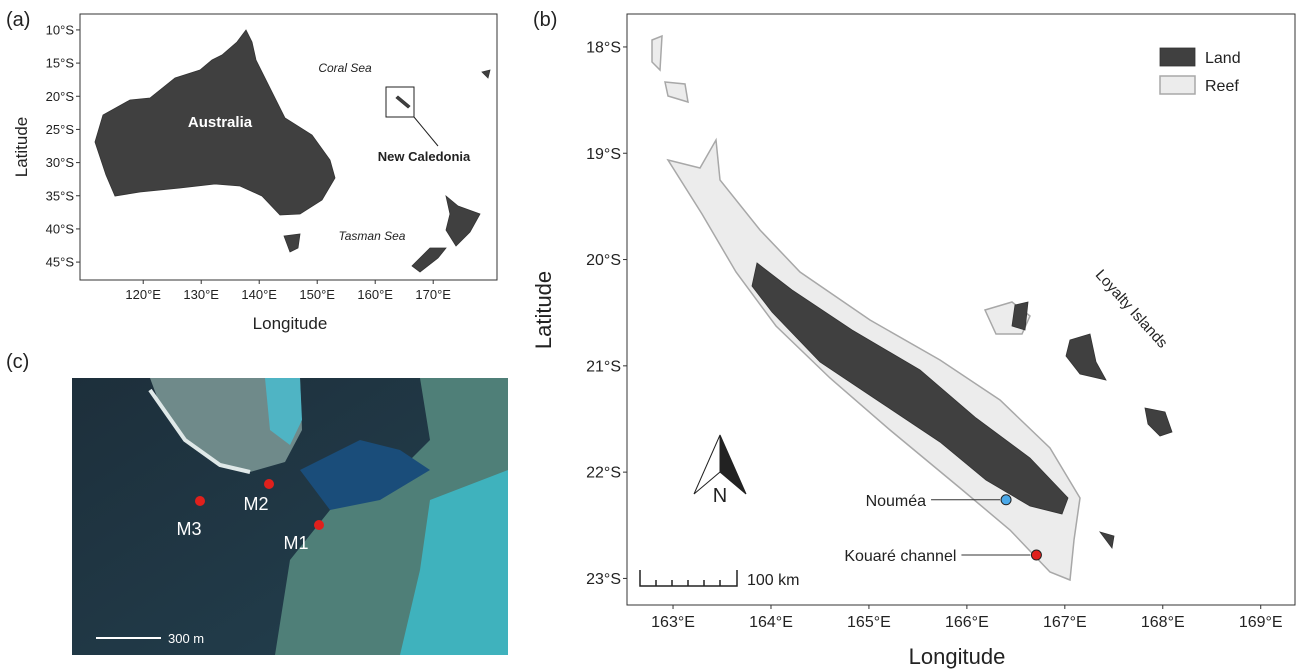 The height and width of the screenshot is (672, 1298). I want to click on reef-area, so click(841, 184).